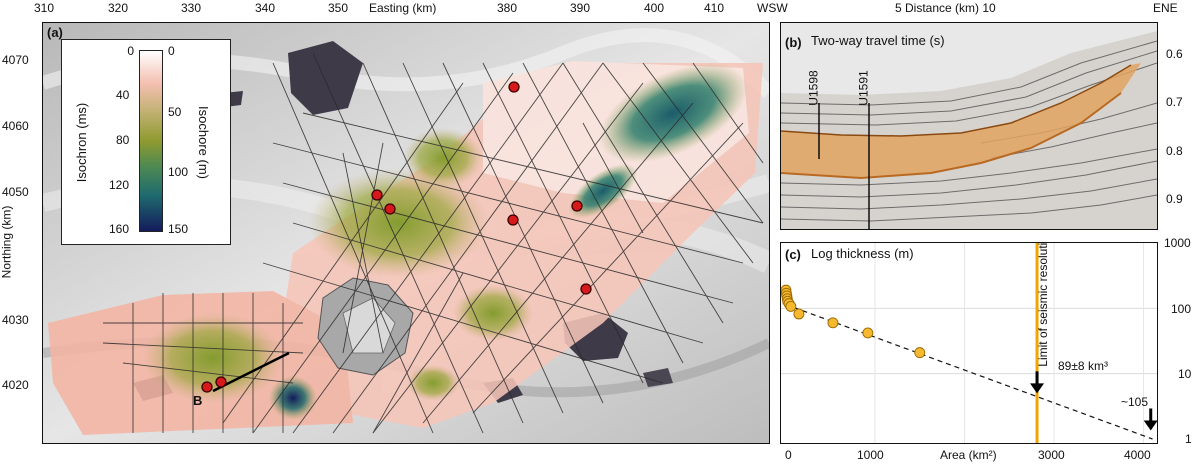  I want to click on x-tick-label: 4000, so click(1137, 455).